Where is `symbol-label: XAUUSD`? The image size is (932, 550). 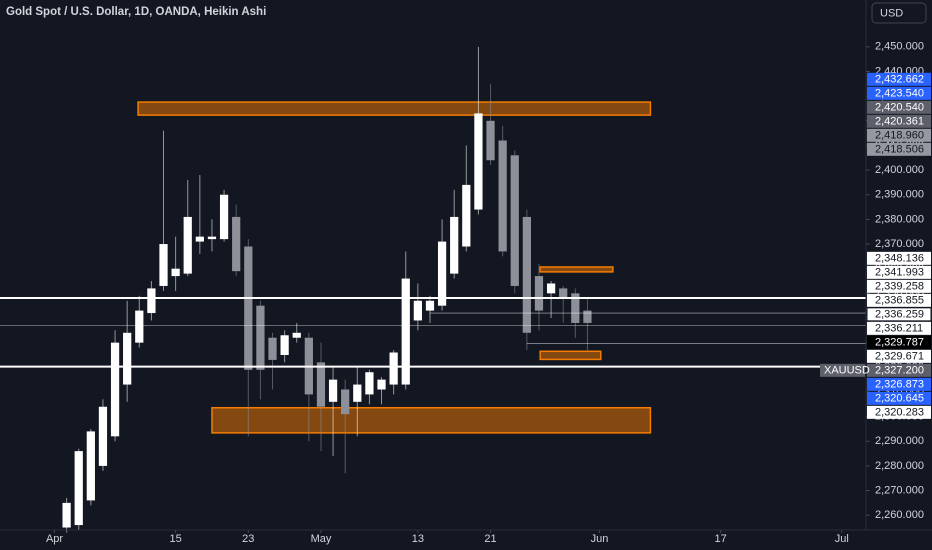 symbol-label: XAUUSD is located at coordinates (847, 371).